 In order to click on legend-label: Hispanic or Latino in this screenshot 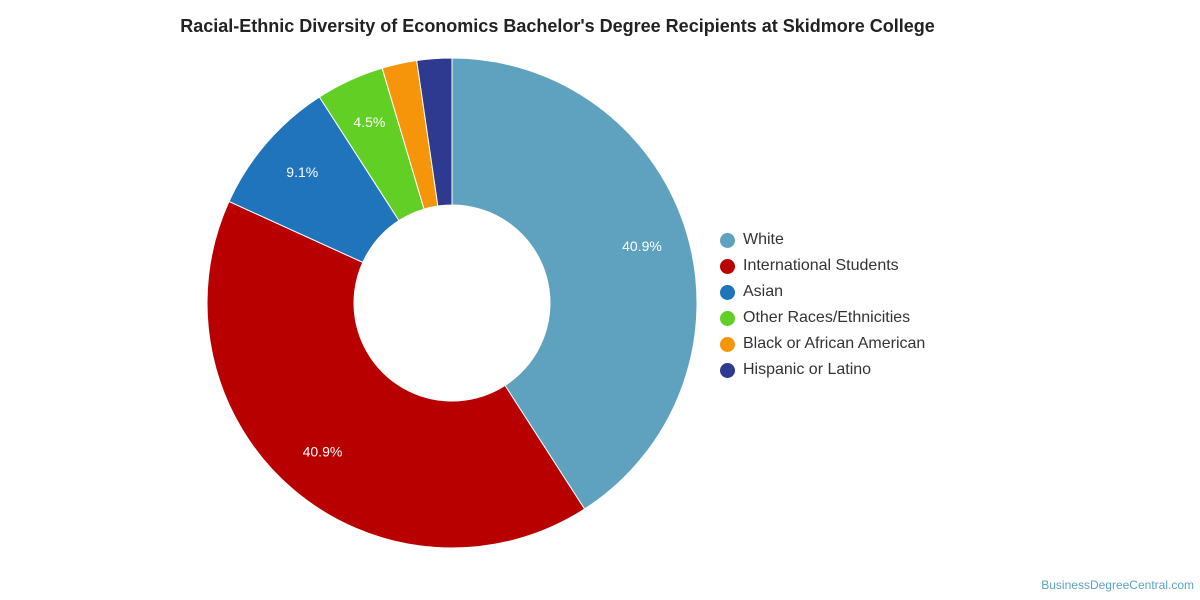, I will do `click(807, 369)`.